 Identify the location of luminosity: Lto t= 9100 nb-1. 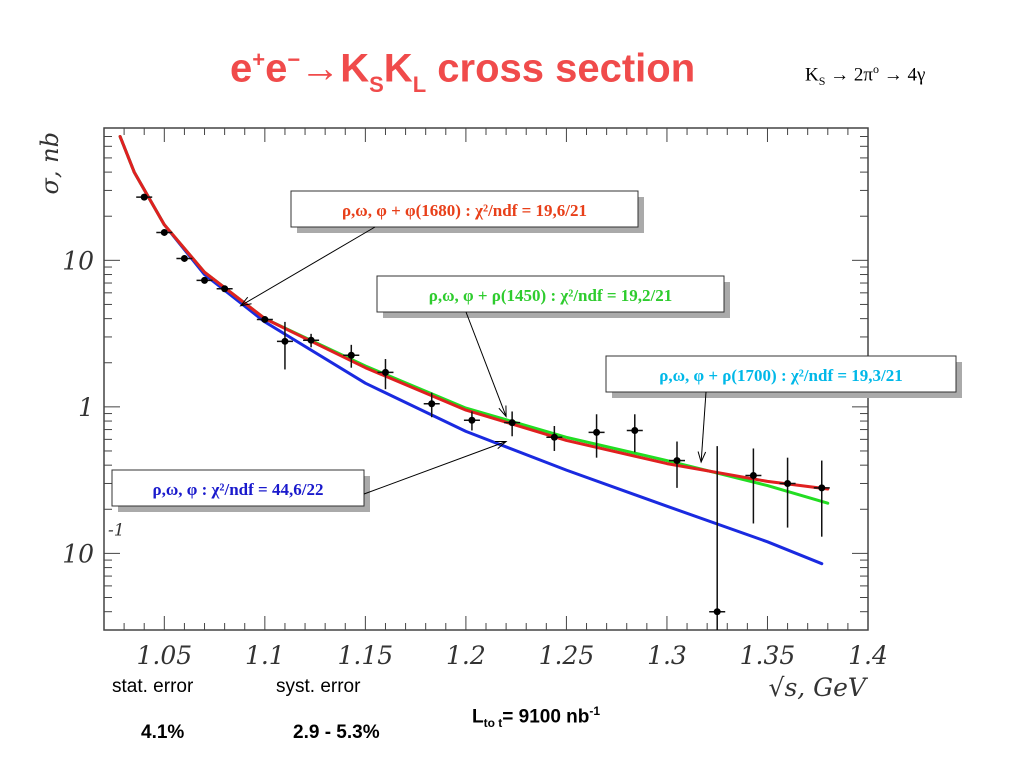
(536, 717).